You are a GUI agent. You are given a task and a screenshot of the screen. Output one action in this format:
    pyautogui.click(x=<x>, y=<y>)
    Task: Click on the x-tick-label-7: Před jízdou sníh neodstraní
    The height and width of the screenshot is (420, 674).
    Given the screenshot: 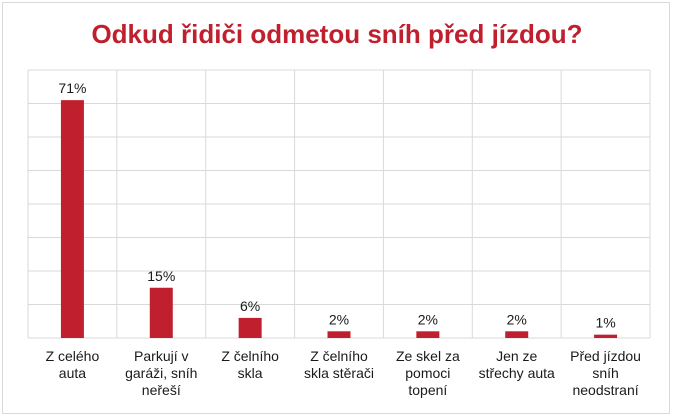 What is the action you would take?
    pyautogui.click(x=605, y=373)
    